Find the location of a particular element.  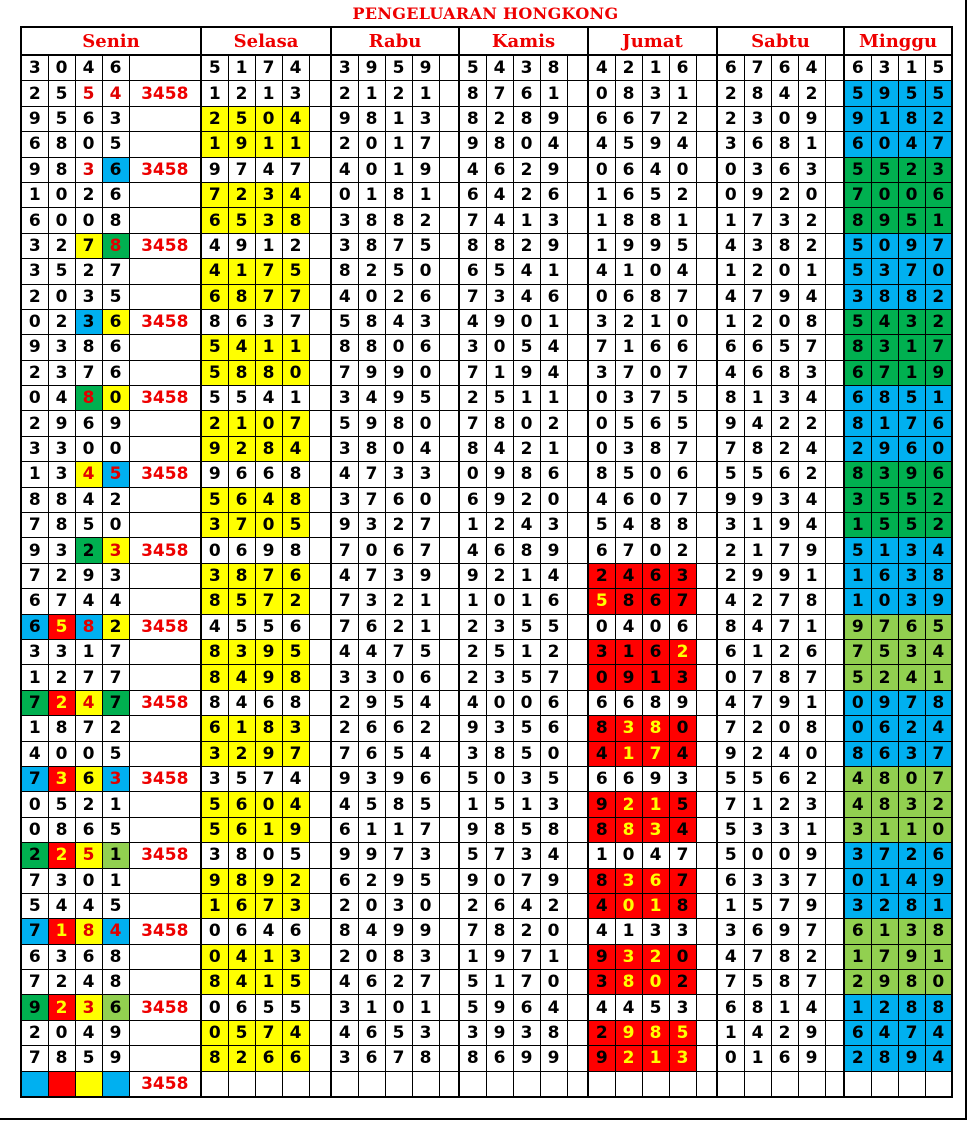

digit-cell-senin: 6 is located at coordinates (88, 830).